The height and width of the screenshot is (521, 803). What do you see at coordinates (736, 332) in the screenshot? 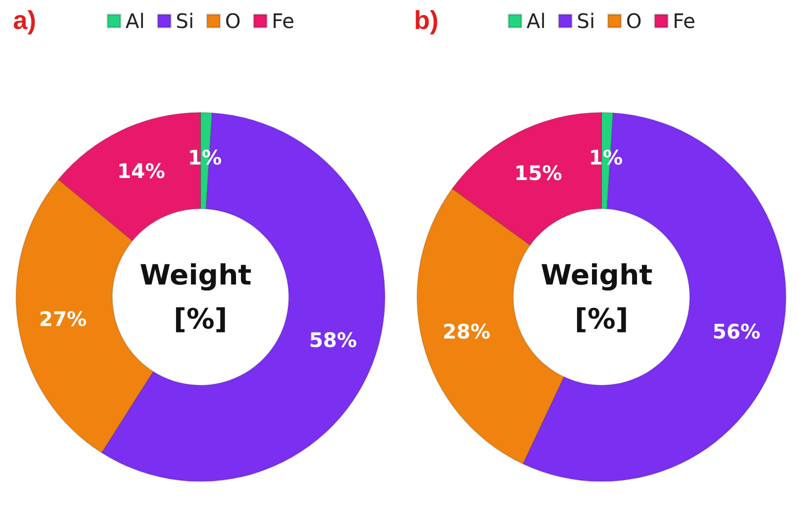
I see `data-label: 56%` at bounding box center [736, 332].